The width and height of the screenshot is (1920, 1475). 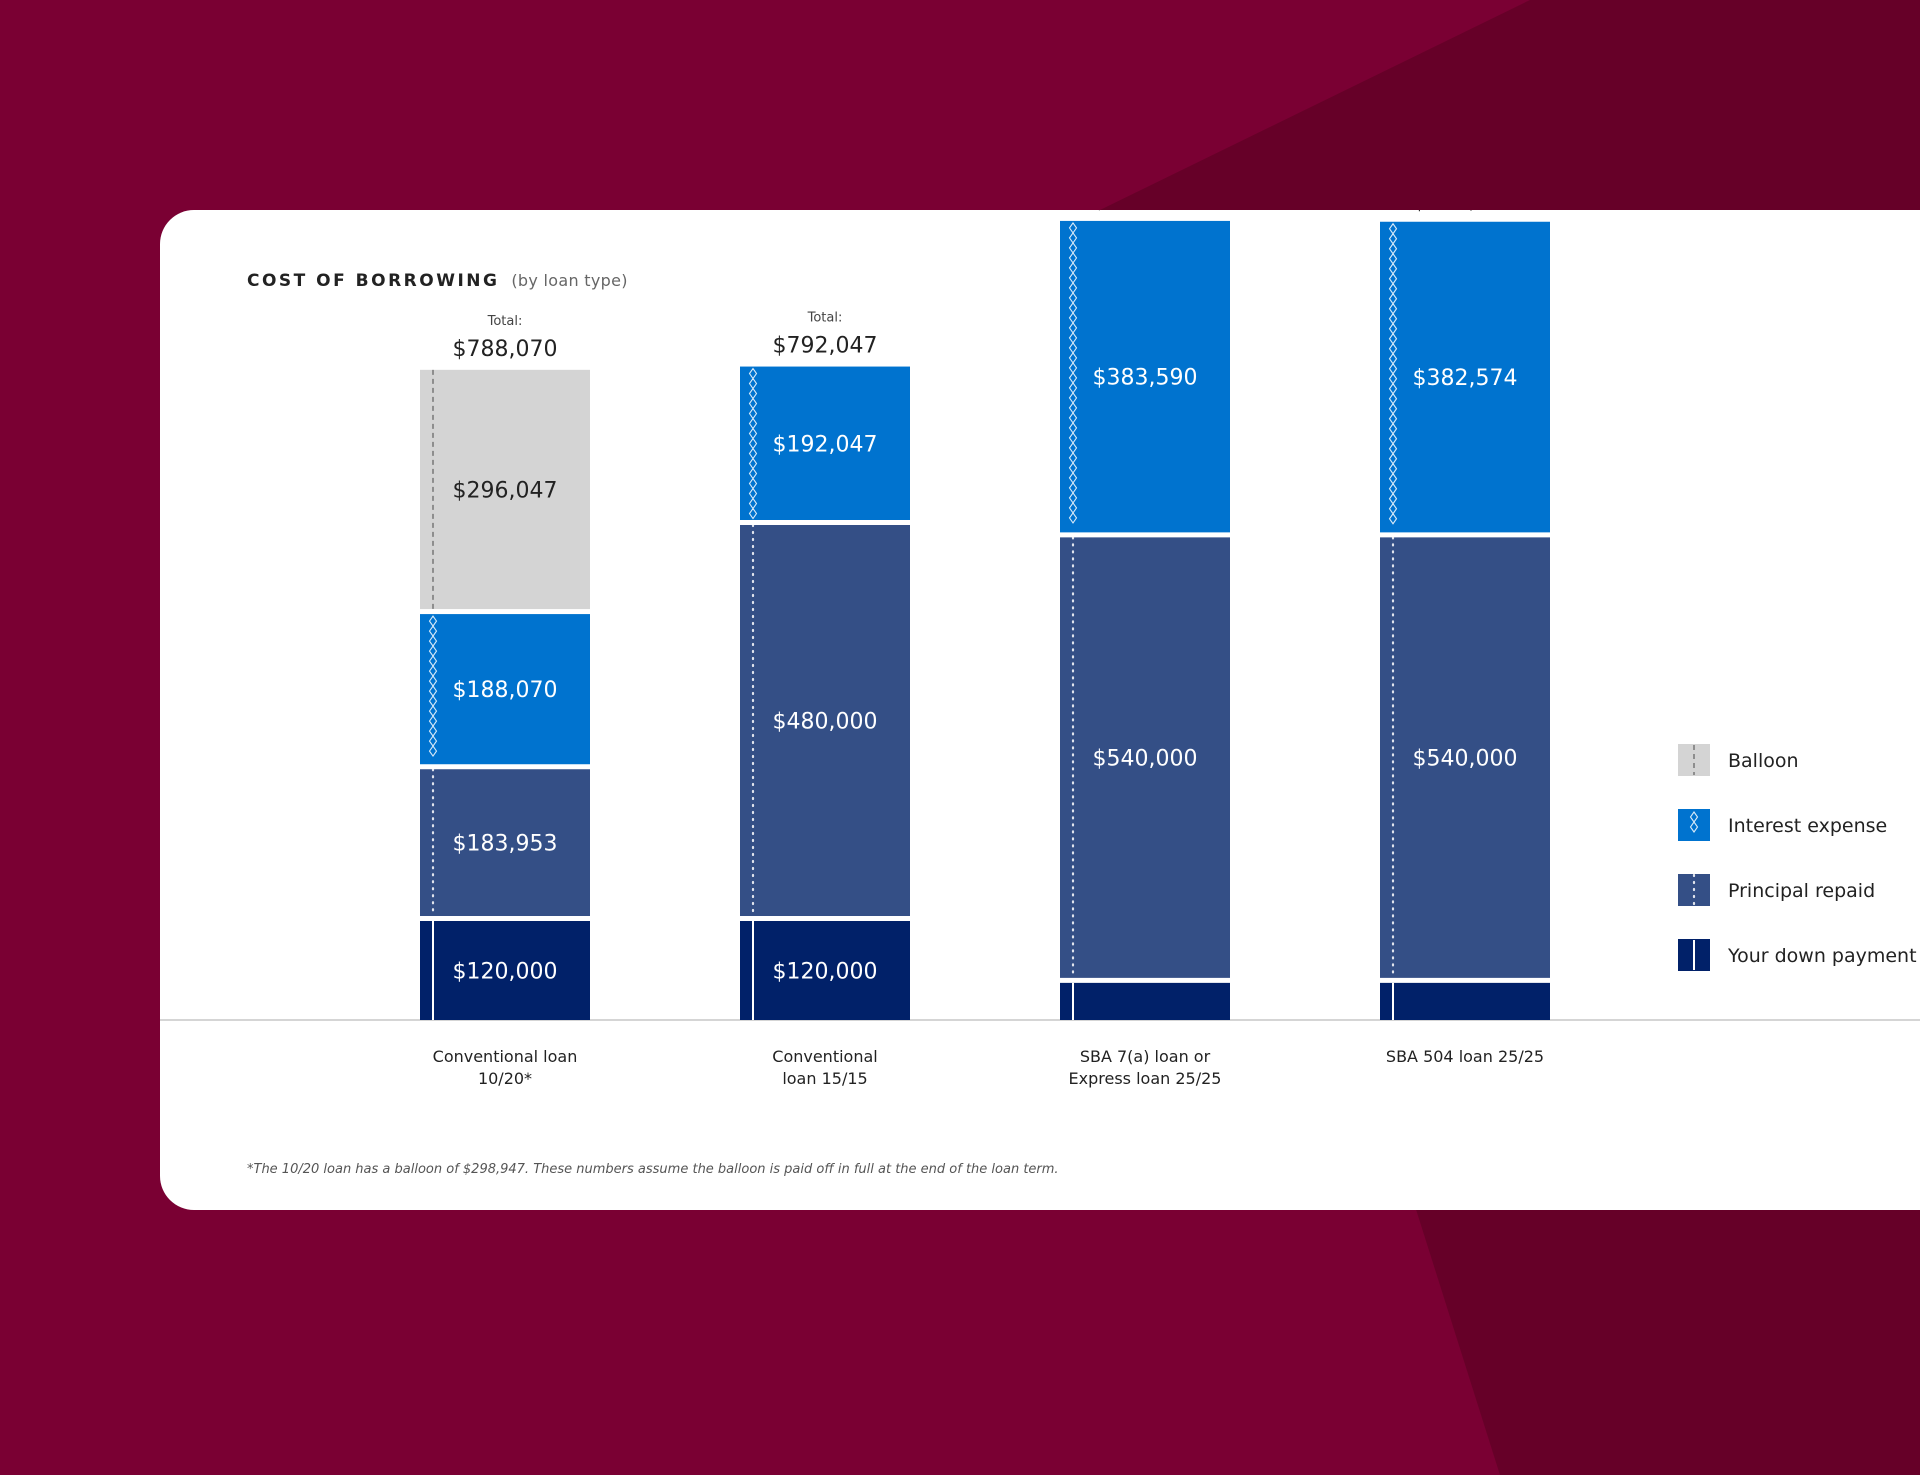 I want to click on data-label-interest_expense-4: $382,574, so click(x=1465, y=378).